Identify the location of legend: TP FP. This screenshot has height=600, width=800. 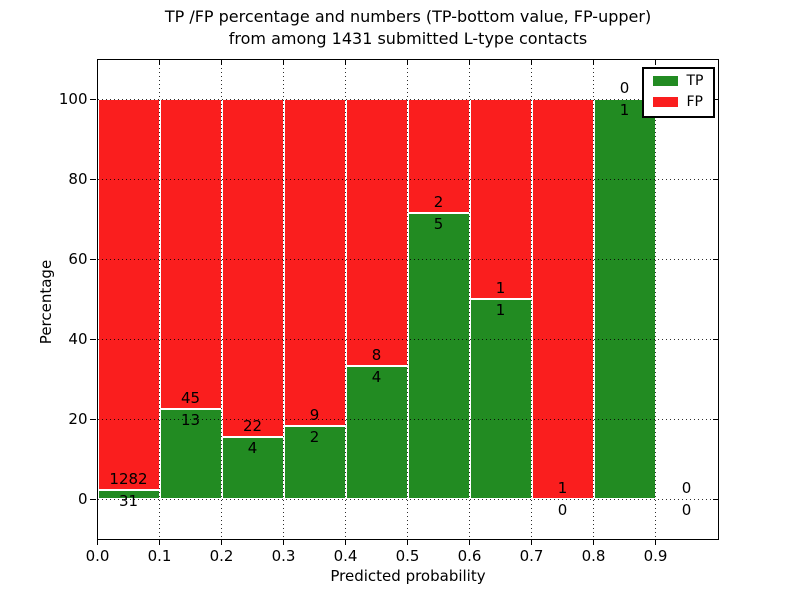
(678, 92).